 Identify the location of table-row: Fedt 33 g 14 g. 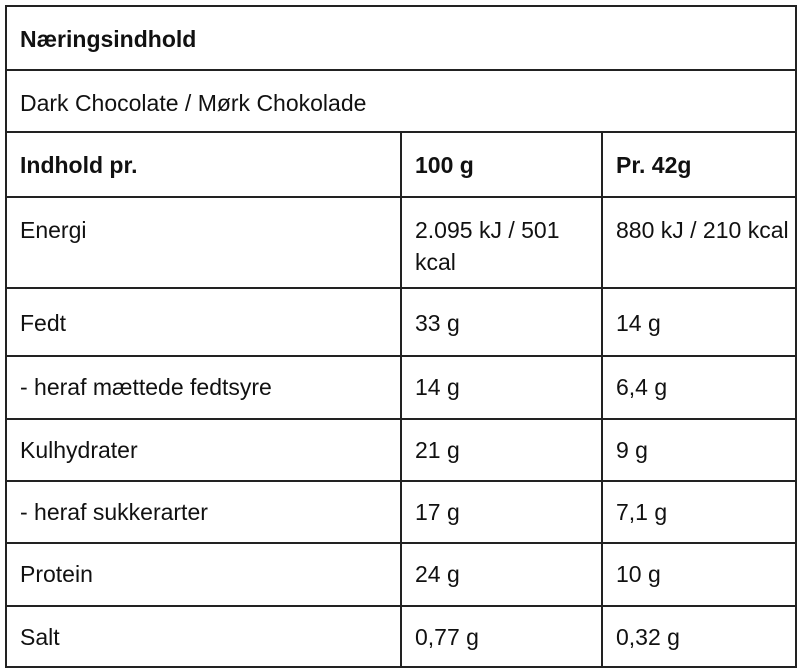
(401, 322).